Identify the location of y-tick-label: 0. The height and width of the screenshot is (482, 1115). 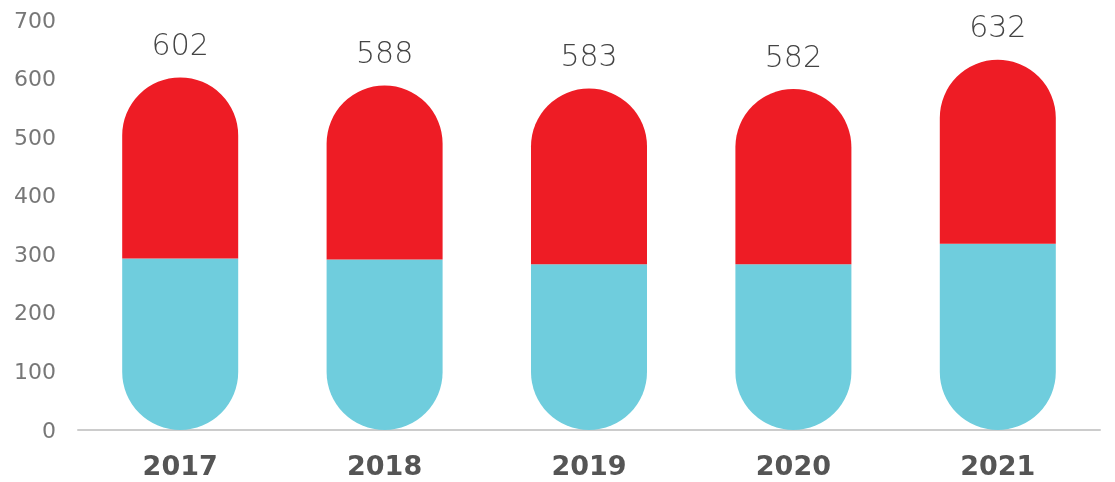
(49, 430).